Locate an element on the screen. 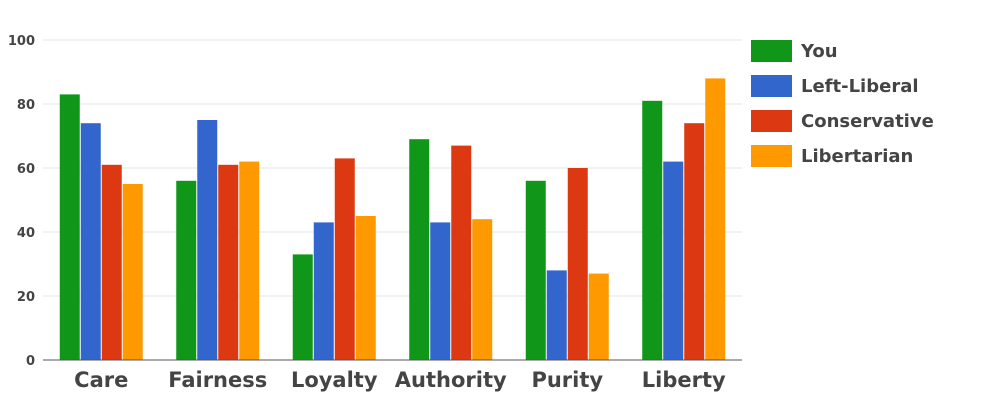 The image size is (1000, 400). x-tick-label: Authority is located at coordinates (451, 380).